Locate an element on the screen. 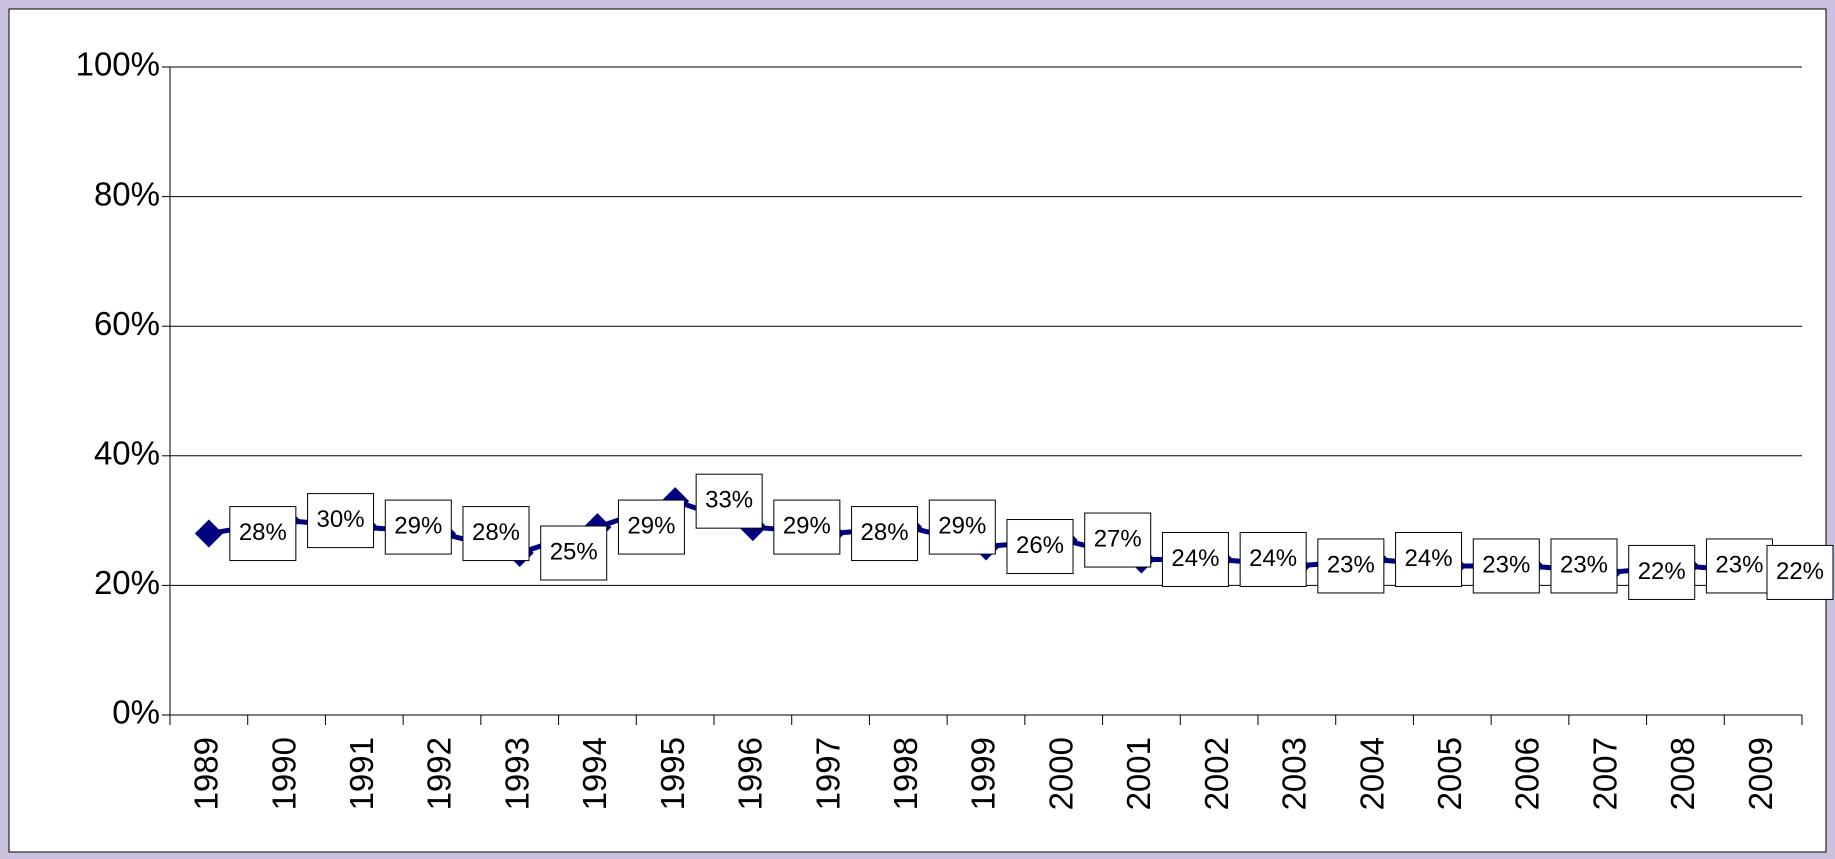  y-tick-label: 0% is located at coordinates (136, 712).